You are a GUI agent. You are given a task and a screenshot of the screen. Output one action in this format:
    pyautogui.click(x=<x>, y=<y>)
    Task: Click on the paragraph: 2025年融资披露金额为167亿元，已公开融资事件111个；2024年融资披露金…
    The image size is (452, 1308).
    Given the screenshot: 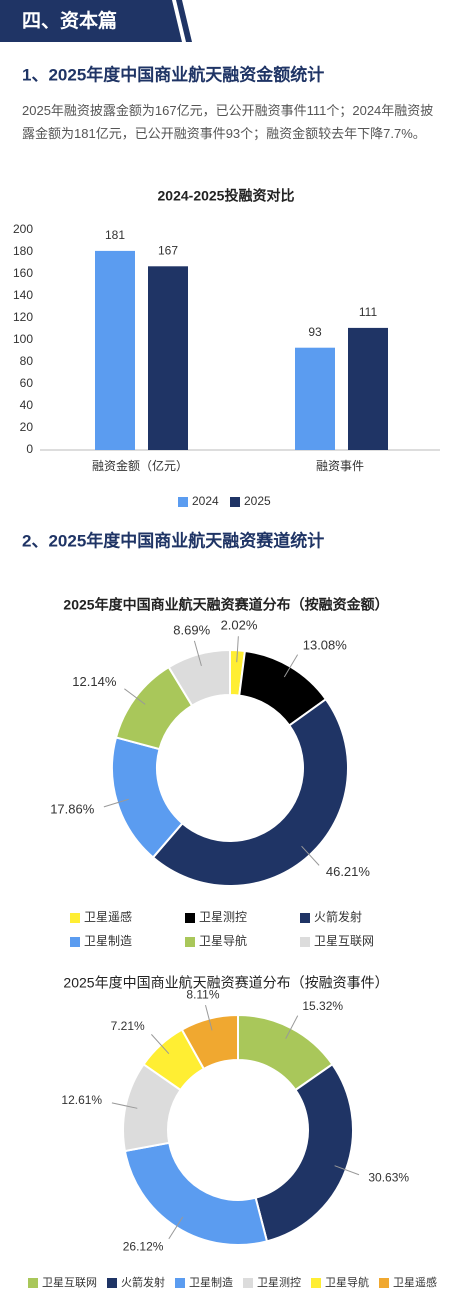 What is the action you would take?
    pyautogui.click(x=228, y=122)
    